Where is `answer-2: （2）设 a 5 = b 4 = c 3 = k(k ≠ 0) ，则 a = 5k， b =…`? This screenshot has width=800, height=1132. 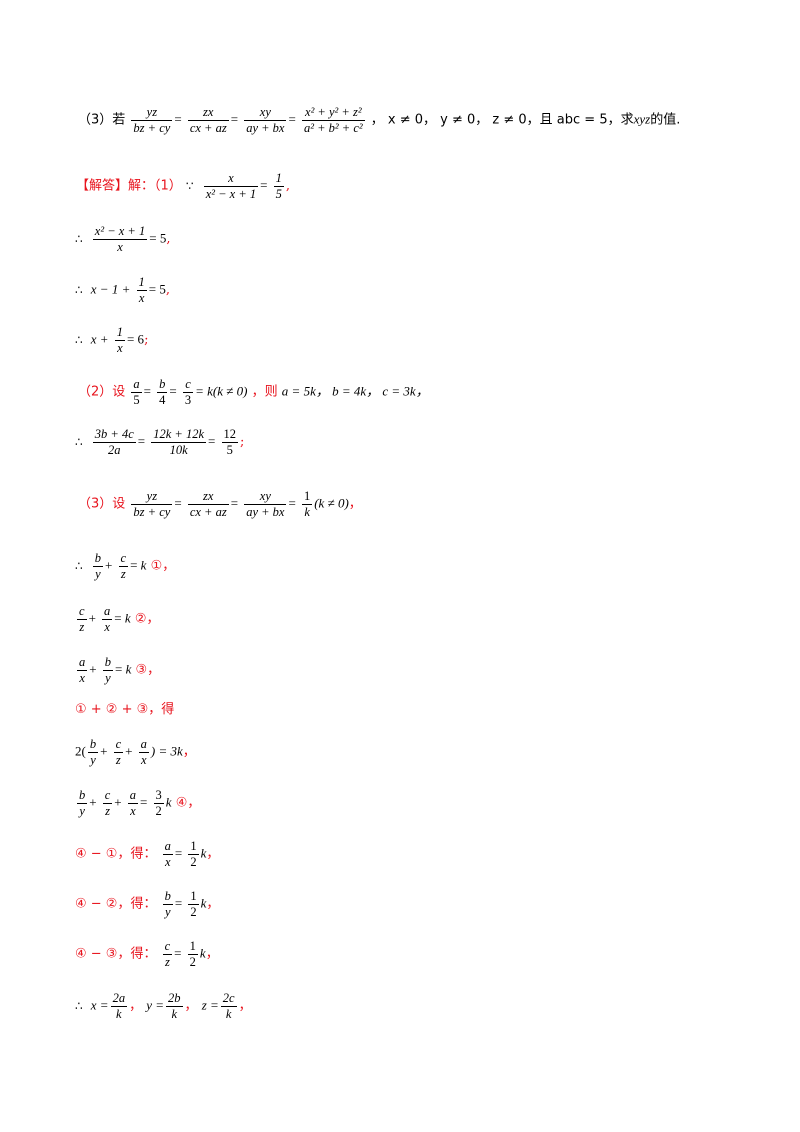
answer-2: （2）设 a 5 = b 4 = c 3 = k(k ≠ 0) ，则 a = 5k， b =… is located at coordinates (253, 392).